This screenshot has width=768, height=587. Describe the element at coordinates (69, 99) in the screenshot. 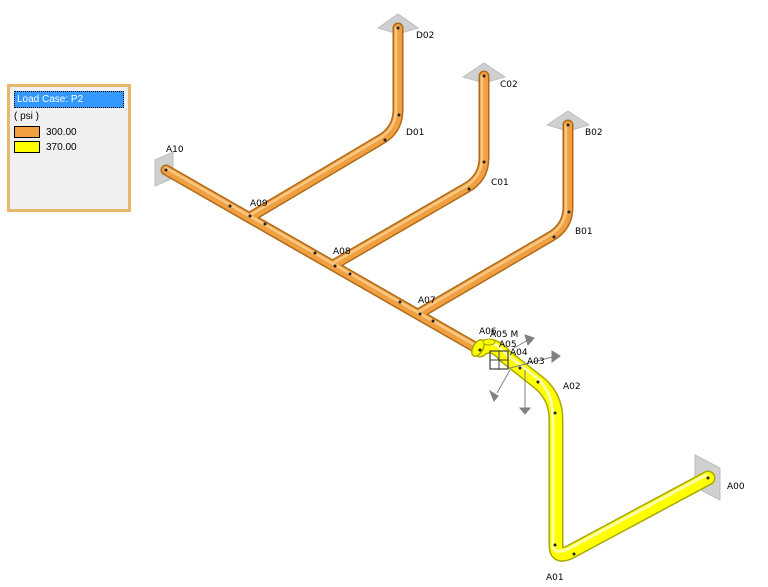

I see `legend-title: Load Case: P2` at that location.